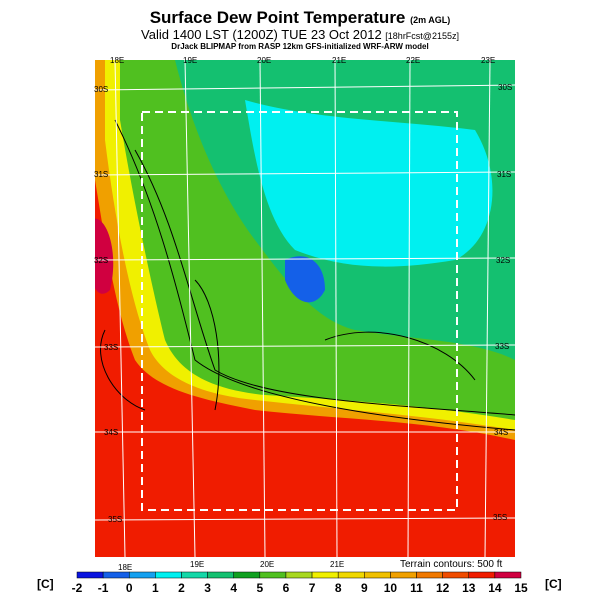 The height and width of the screenshot is (600, 600). Describe the element at coordinates (369, 183) in the screenshot. I see `field-cyan` at that location.